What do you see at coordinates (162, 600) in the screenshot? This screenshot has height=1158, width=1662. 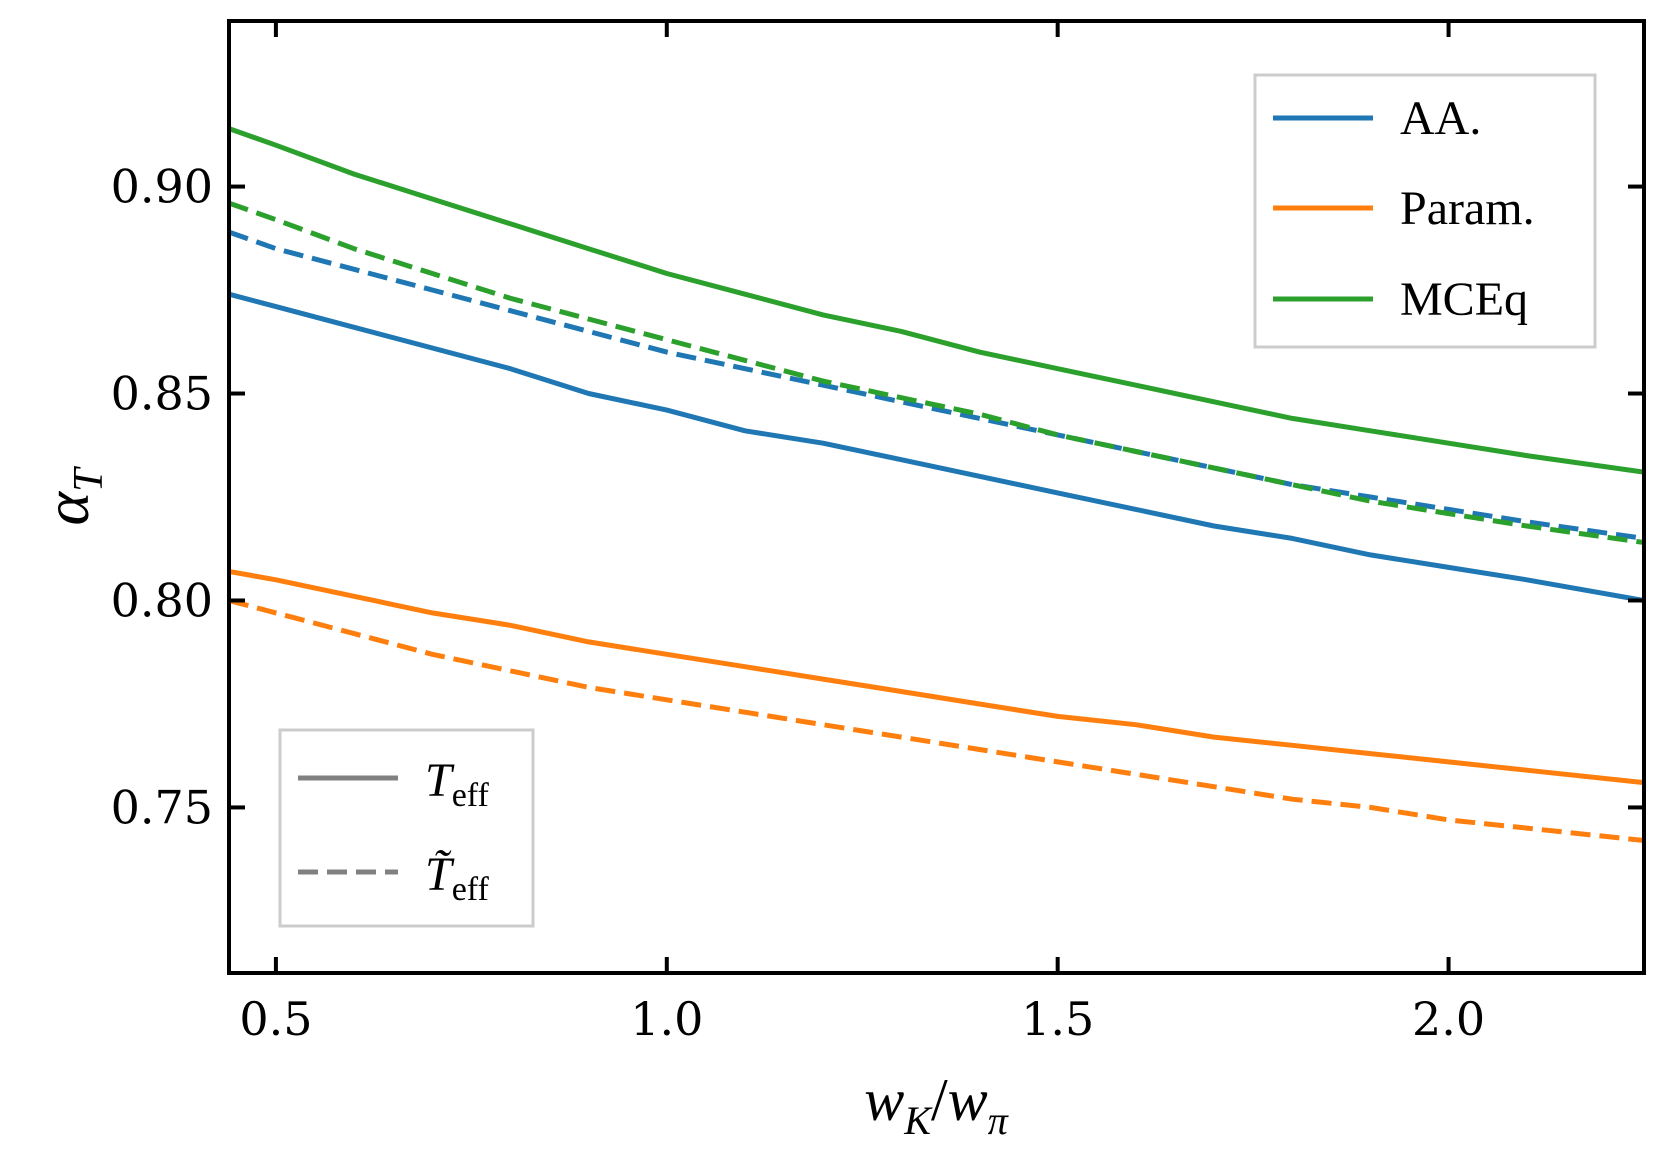 I see `y-tick-label: 0.80` at bounding box center [162, 600].